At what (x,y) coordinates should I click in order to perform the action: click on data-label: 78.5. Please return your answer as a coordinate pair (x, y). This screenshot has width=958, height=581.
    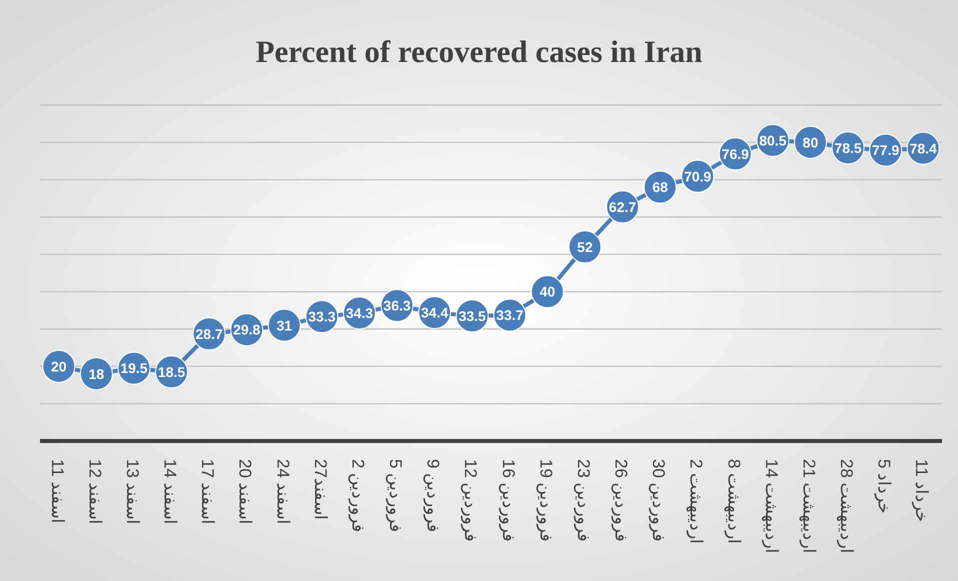
    Looking at the image, I should click on (848, 148).